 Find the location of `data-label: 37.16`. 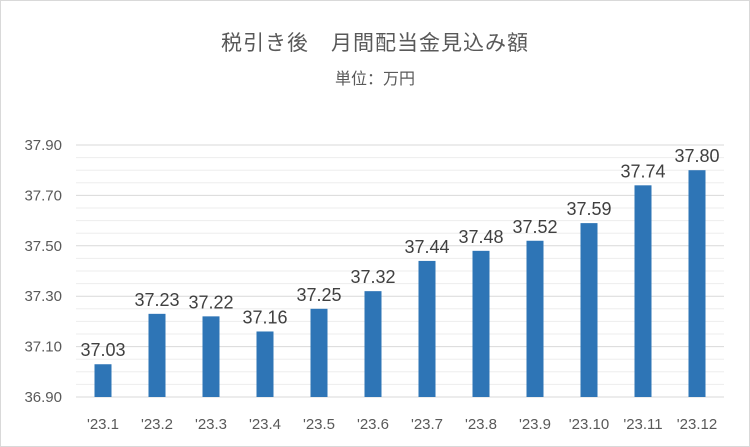

data-label: 37.16 is located at coordinates (264, 317).